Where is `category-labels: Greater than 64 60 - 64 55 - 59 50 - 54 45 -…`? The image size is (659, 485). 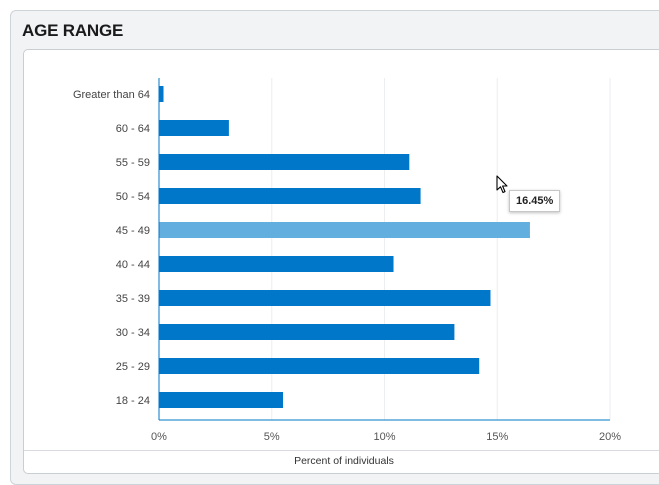
category-labels: Greater than 64 60 - 64 55 - 59 50 - 54 45 -… is located at coordinates (111, 248).